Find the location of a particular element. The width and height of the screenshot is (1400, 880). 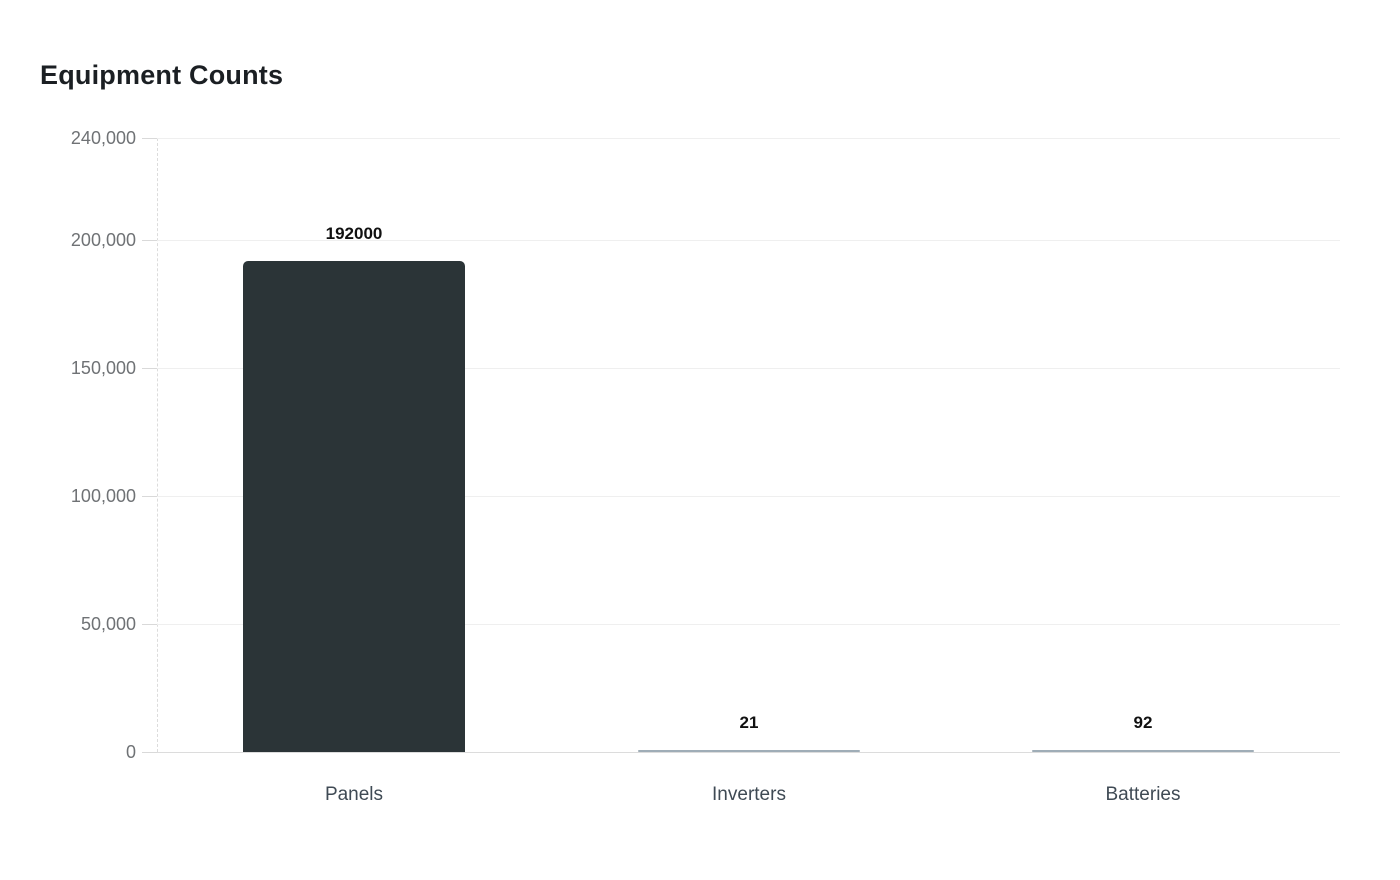

bar-value-label: 192000 is located at coordinates (354, 233).